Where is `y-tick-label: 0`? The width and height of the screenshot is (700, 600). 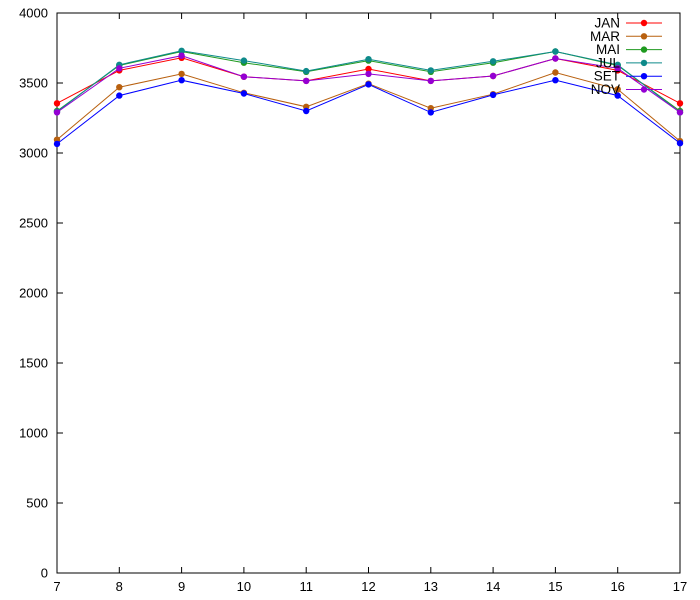
y-tick-label: 0 is located at coordinates (44, 573).